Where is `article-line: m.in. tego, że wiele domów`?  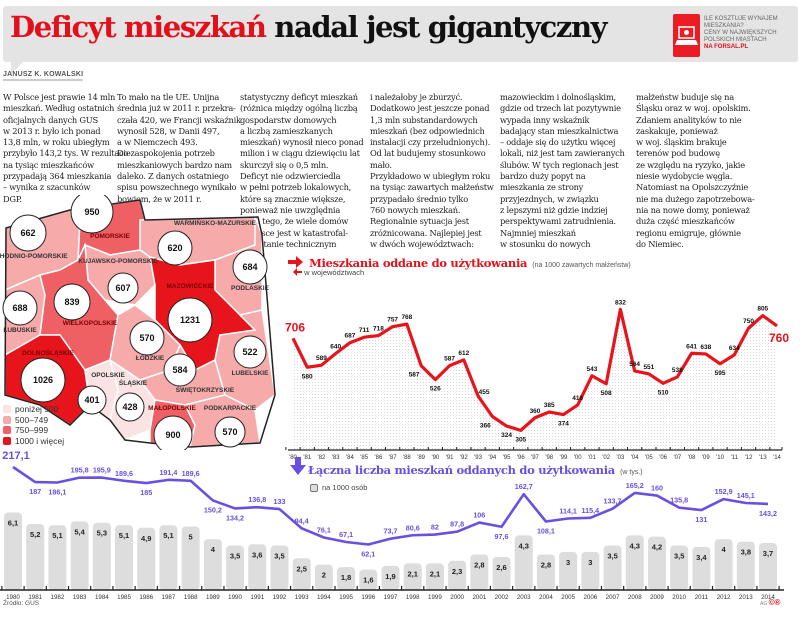 article-line: m.in. tego, że wiele domów is located at coordinates (294, 221).